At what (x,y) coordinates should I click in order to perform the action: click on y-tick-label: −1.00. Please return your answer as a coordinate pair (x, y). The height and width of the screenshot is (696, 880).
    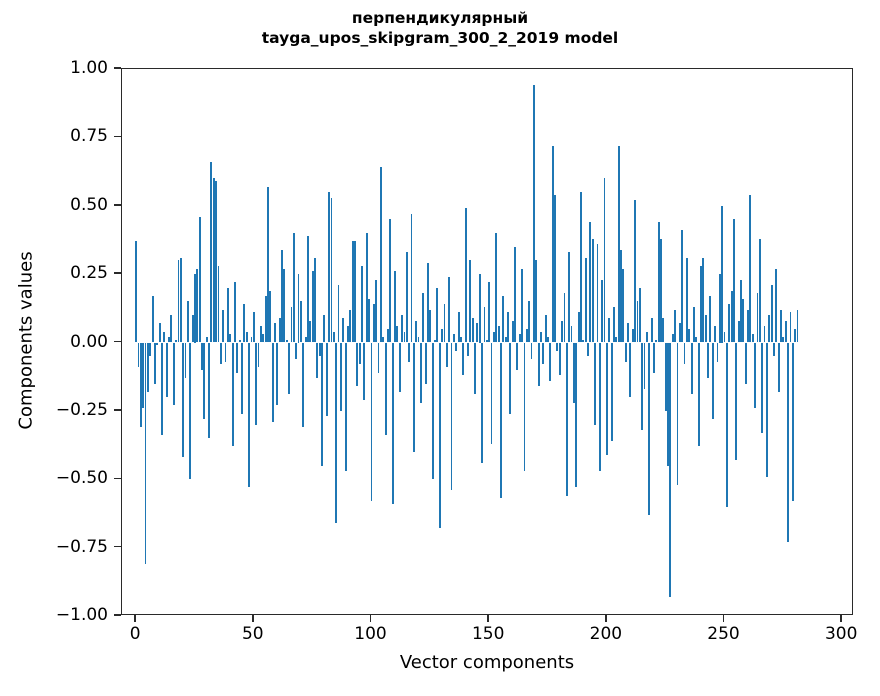
    Looking at the image, I should click on (81, 615).